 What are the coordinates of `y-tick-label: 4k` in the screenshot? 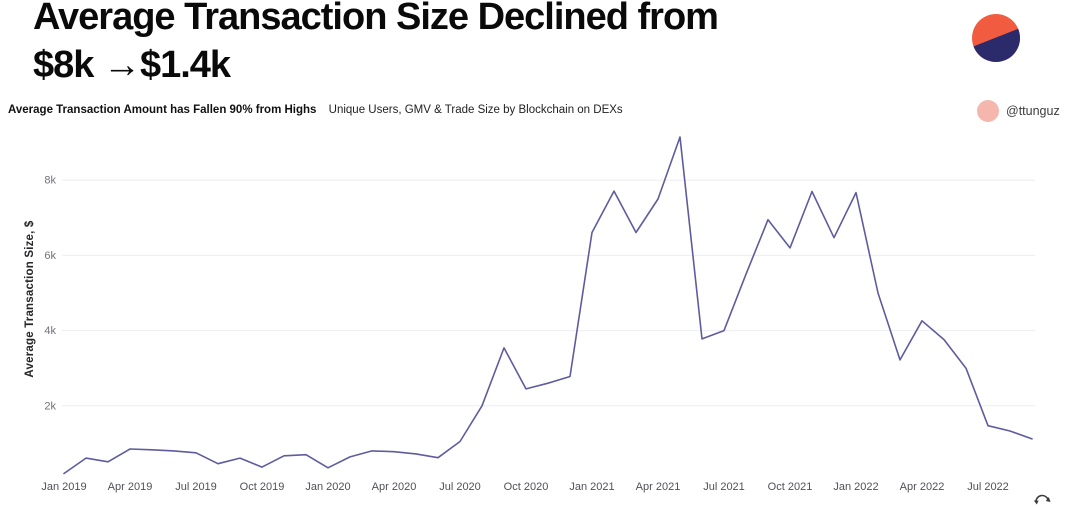 It's located at (50, 331).